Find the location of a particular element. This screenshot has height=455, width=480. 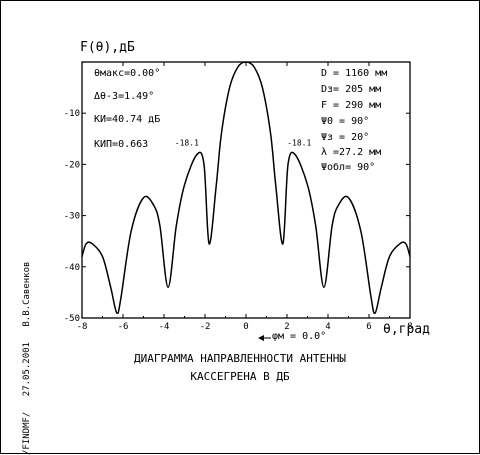

x-tick-label: 0 is located at coordinates (245, 327).